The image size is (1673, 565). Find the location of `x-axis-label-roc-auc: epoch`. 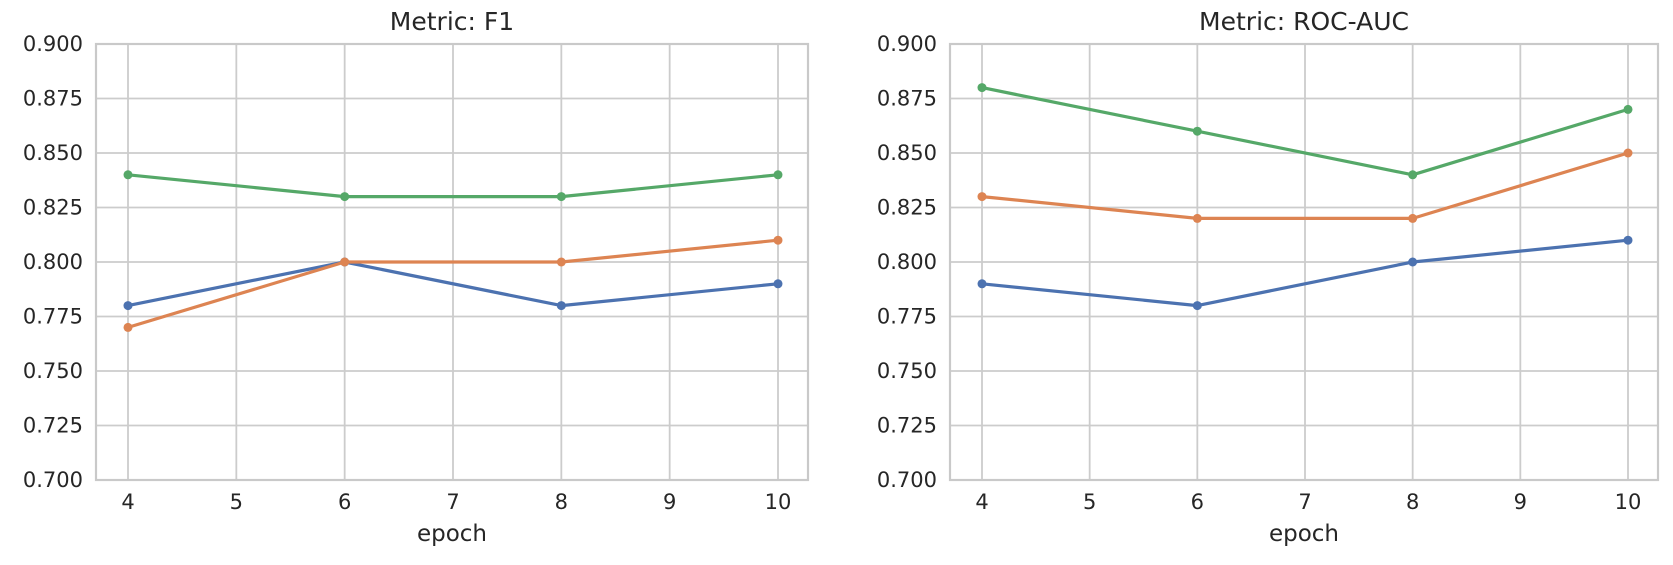

x-axis-label-roc-auc: epoch is located at coordinates (1304, 534).